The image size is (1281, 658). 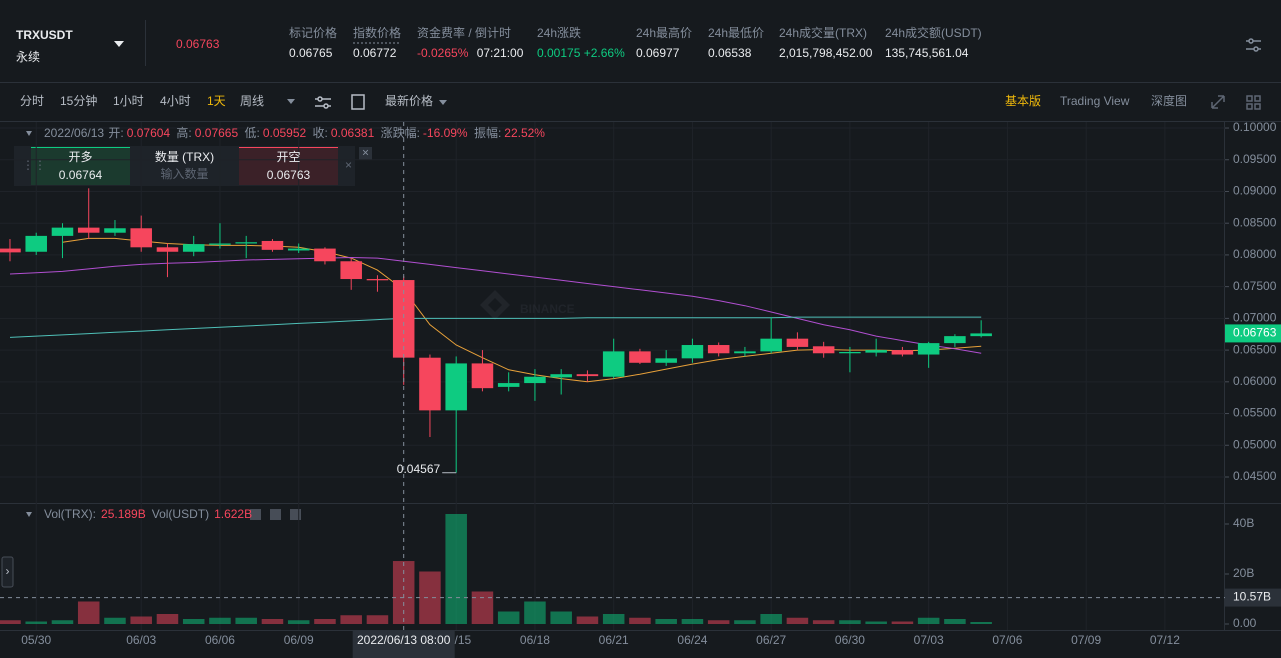 What do you see at coordinates (175, 101) in the screenshot?
I see `interval-tab: 4小时` at bounding box center [175, 101].